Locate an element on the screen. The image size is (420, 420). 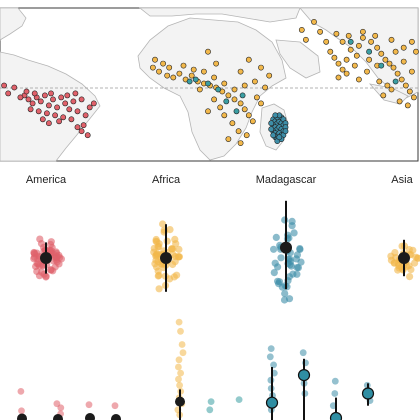
region-label-asia: Asia is located at coordinates (402, 180).